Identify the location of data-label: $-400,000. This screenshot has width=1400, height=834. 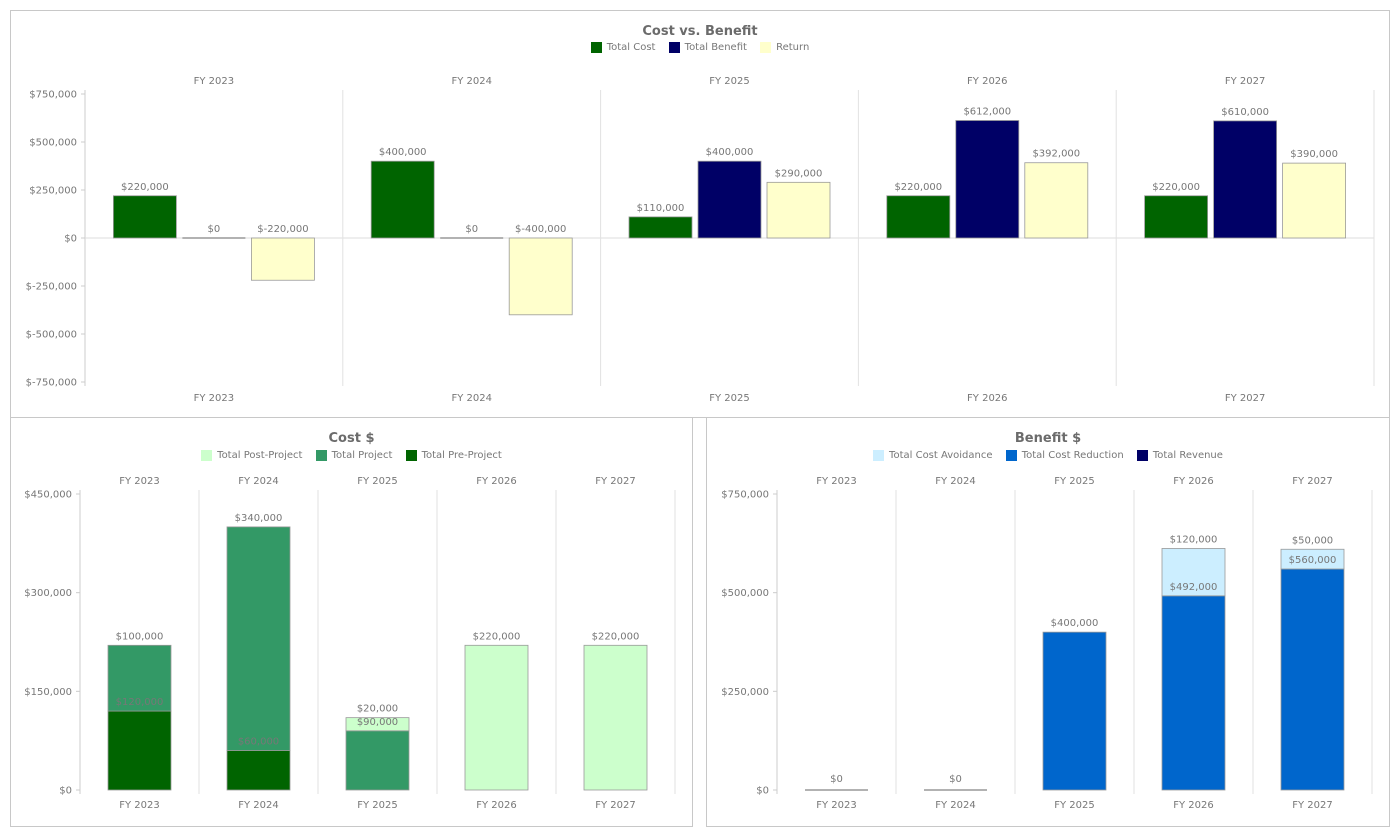
(540, 229).